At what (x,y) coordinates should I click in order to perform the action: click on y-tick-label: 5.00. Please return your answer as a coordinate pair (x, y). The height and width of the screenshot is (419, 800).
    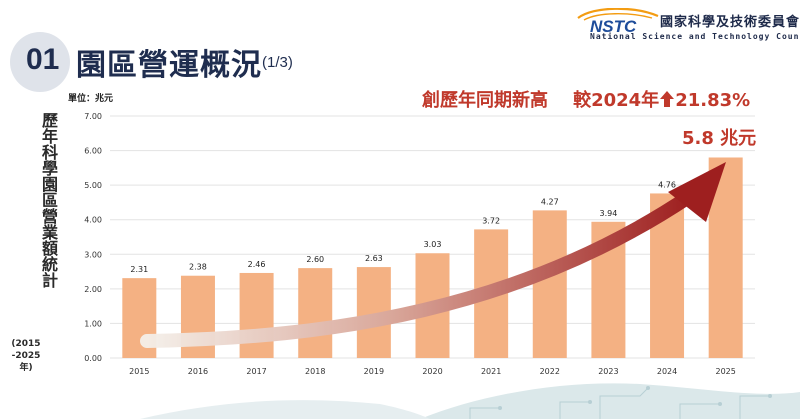
    Looking at the image, I should click on (93, 185).